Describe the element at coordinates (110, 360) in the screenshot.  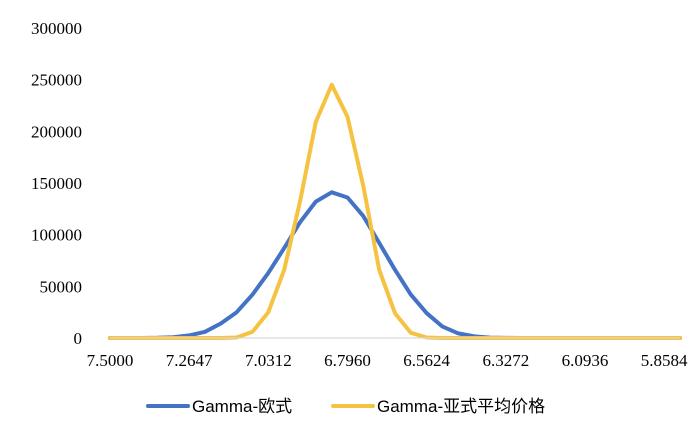
I see `x-tick-label: 7.5000` at that location.